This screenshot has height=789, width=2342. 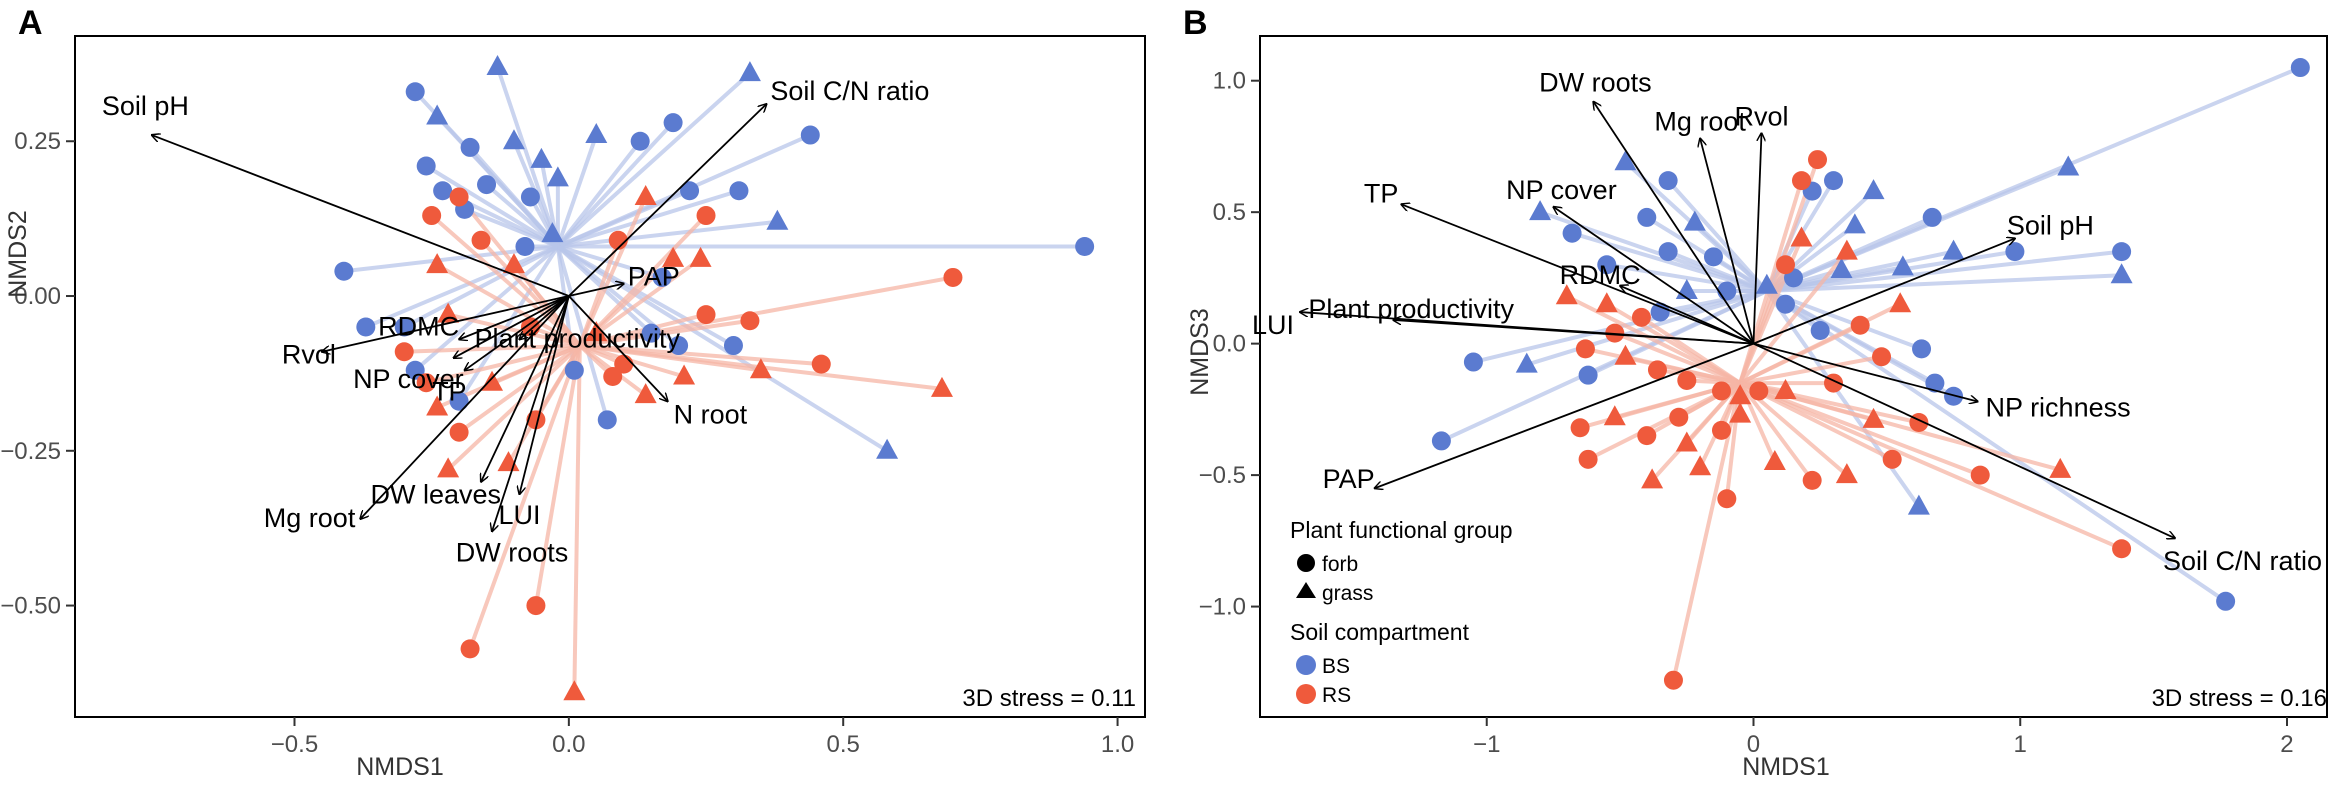 What do you see at coordinates (1195, 23) in the screenshot?
I see `panel-label: B` at bounding box center [1195, 23].